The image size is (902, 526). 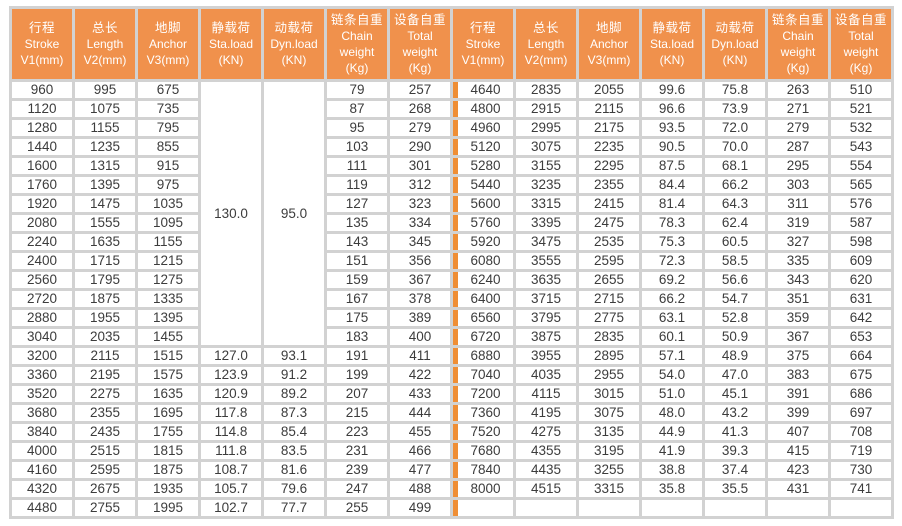 I want to click on cell-length: 1555, so click(x=105, y=223).